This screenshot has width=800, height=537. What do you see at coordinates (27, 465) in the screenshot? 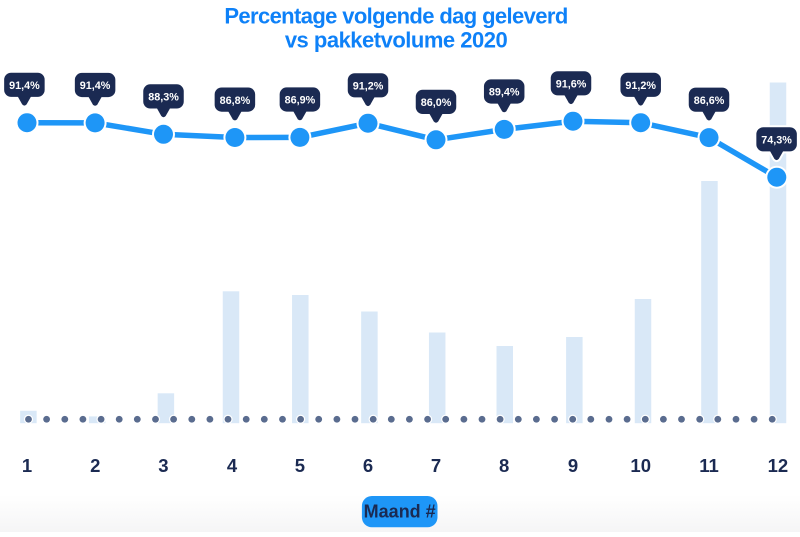
I see `svg-text: 1` at bounding box center [27, 465].